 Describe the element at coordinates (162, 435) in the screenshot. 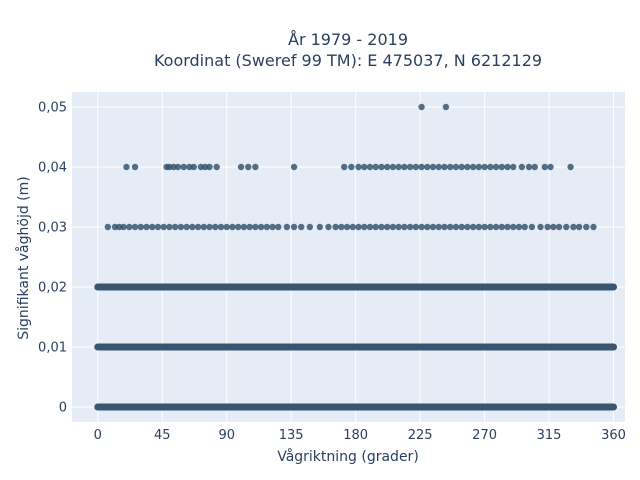

I see `x-tick-label: 45` at that location.